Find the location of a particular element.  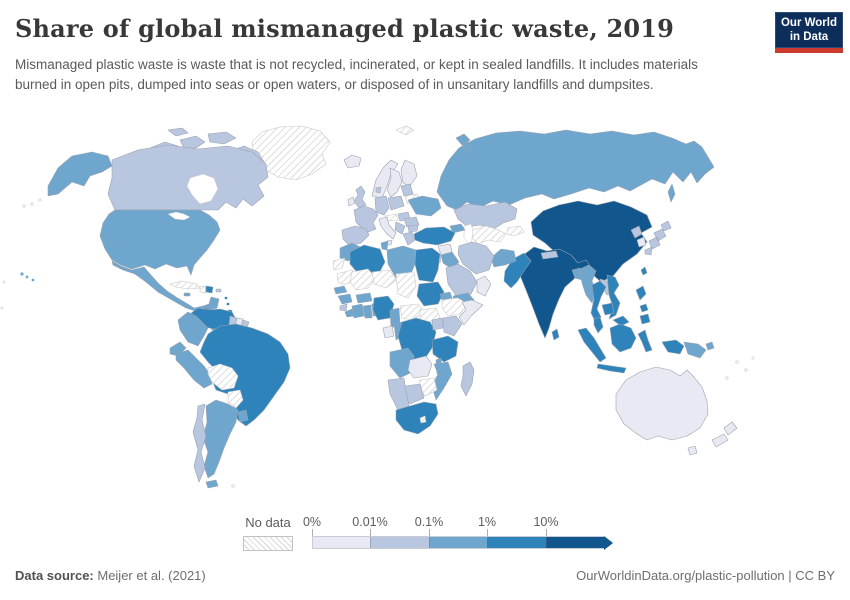

country-france is located at coordinates (366, 219).